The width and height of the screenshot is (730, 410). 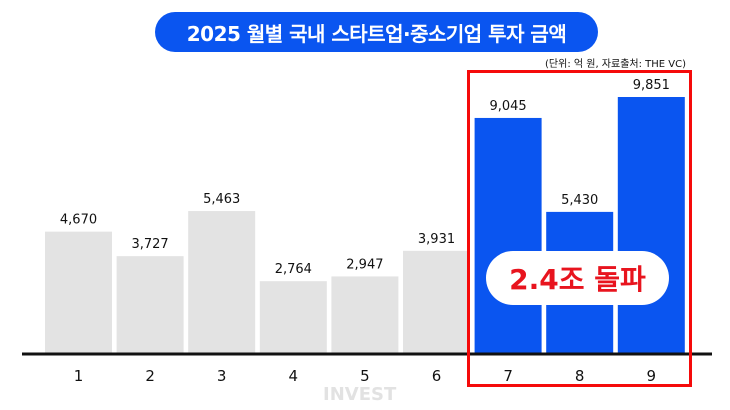 I want to click on chart-title: 2025 월별 국내 스타트업·중소기업 투자 금액, so click(x=376, y=32).